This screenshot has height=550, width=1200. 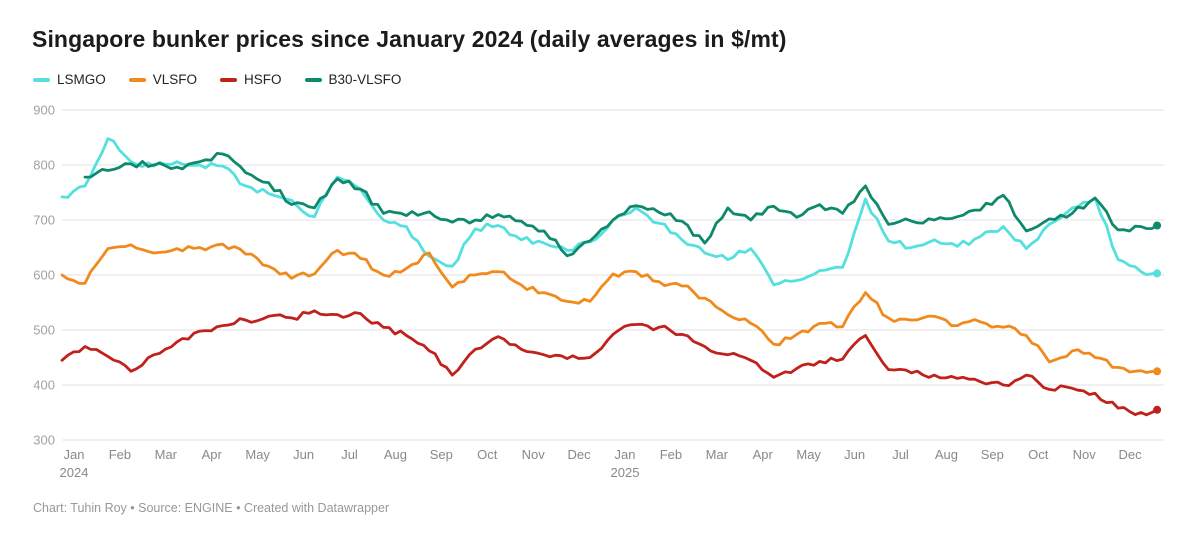 What do you see at coordinates (44, 440) in the screenshot?
I see `y-axis-tick-label: 300` at bounding box center [44, 440].